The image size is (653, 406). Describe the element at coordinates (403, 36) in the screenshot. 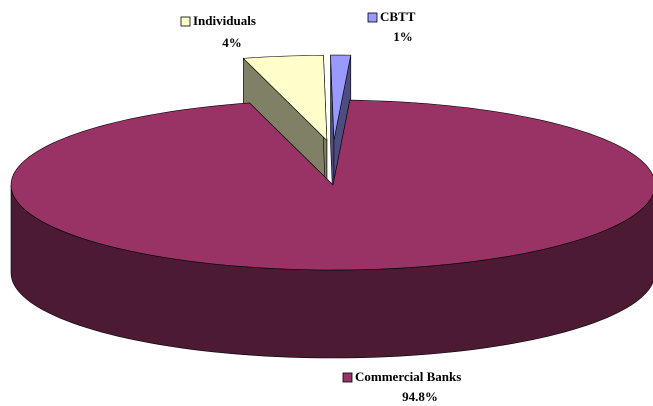

I see `slice-value-label: 1%` at that location.